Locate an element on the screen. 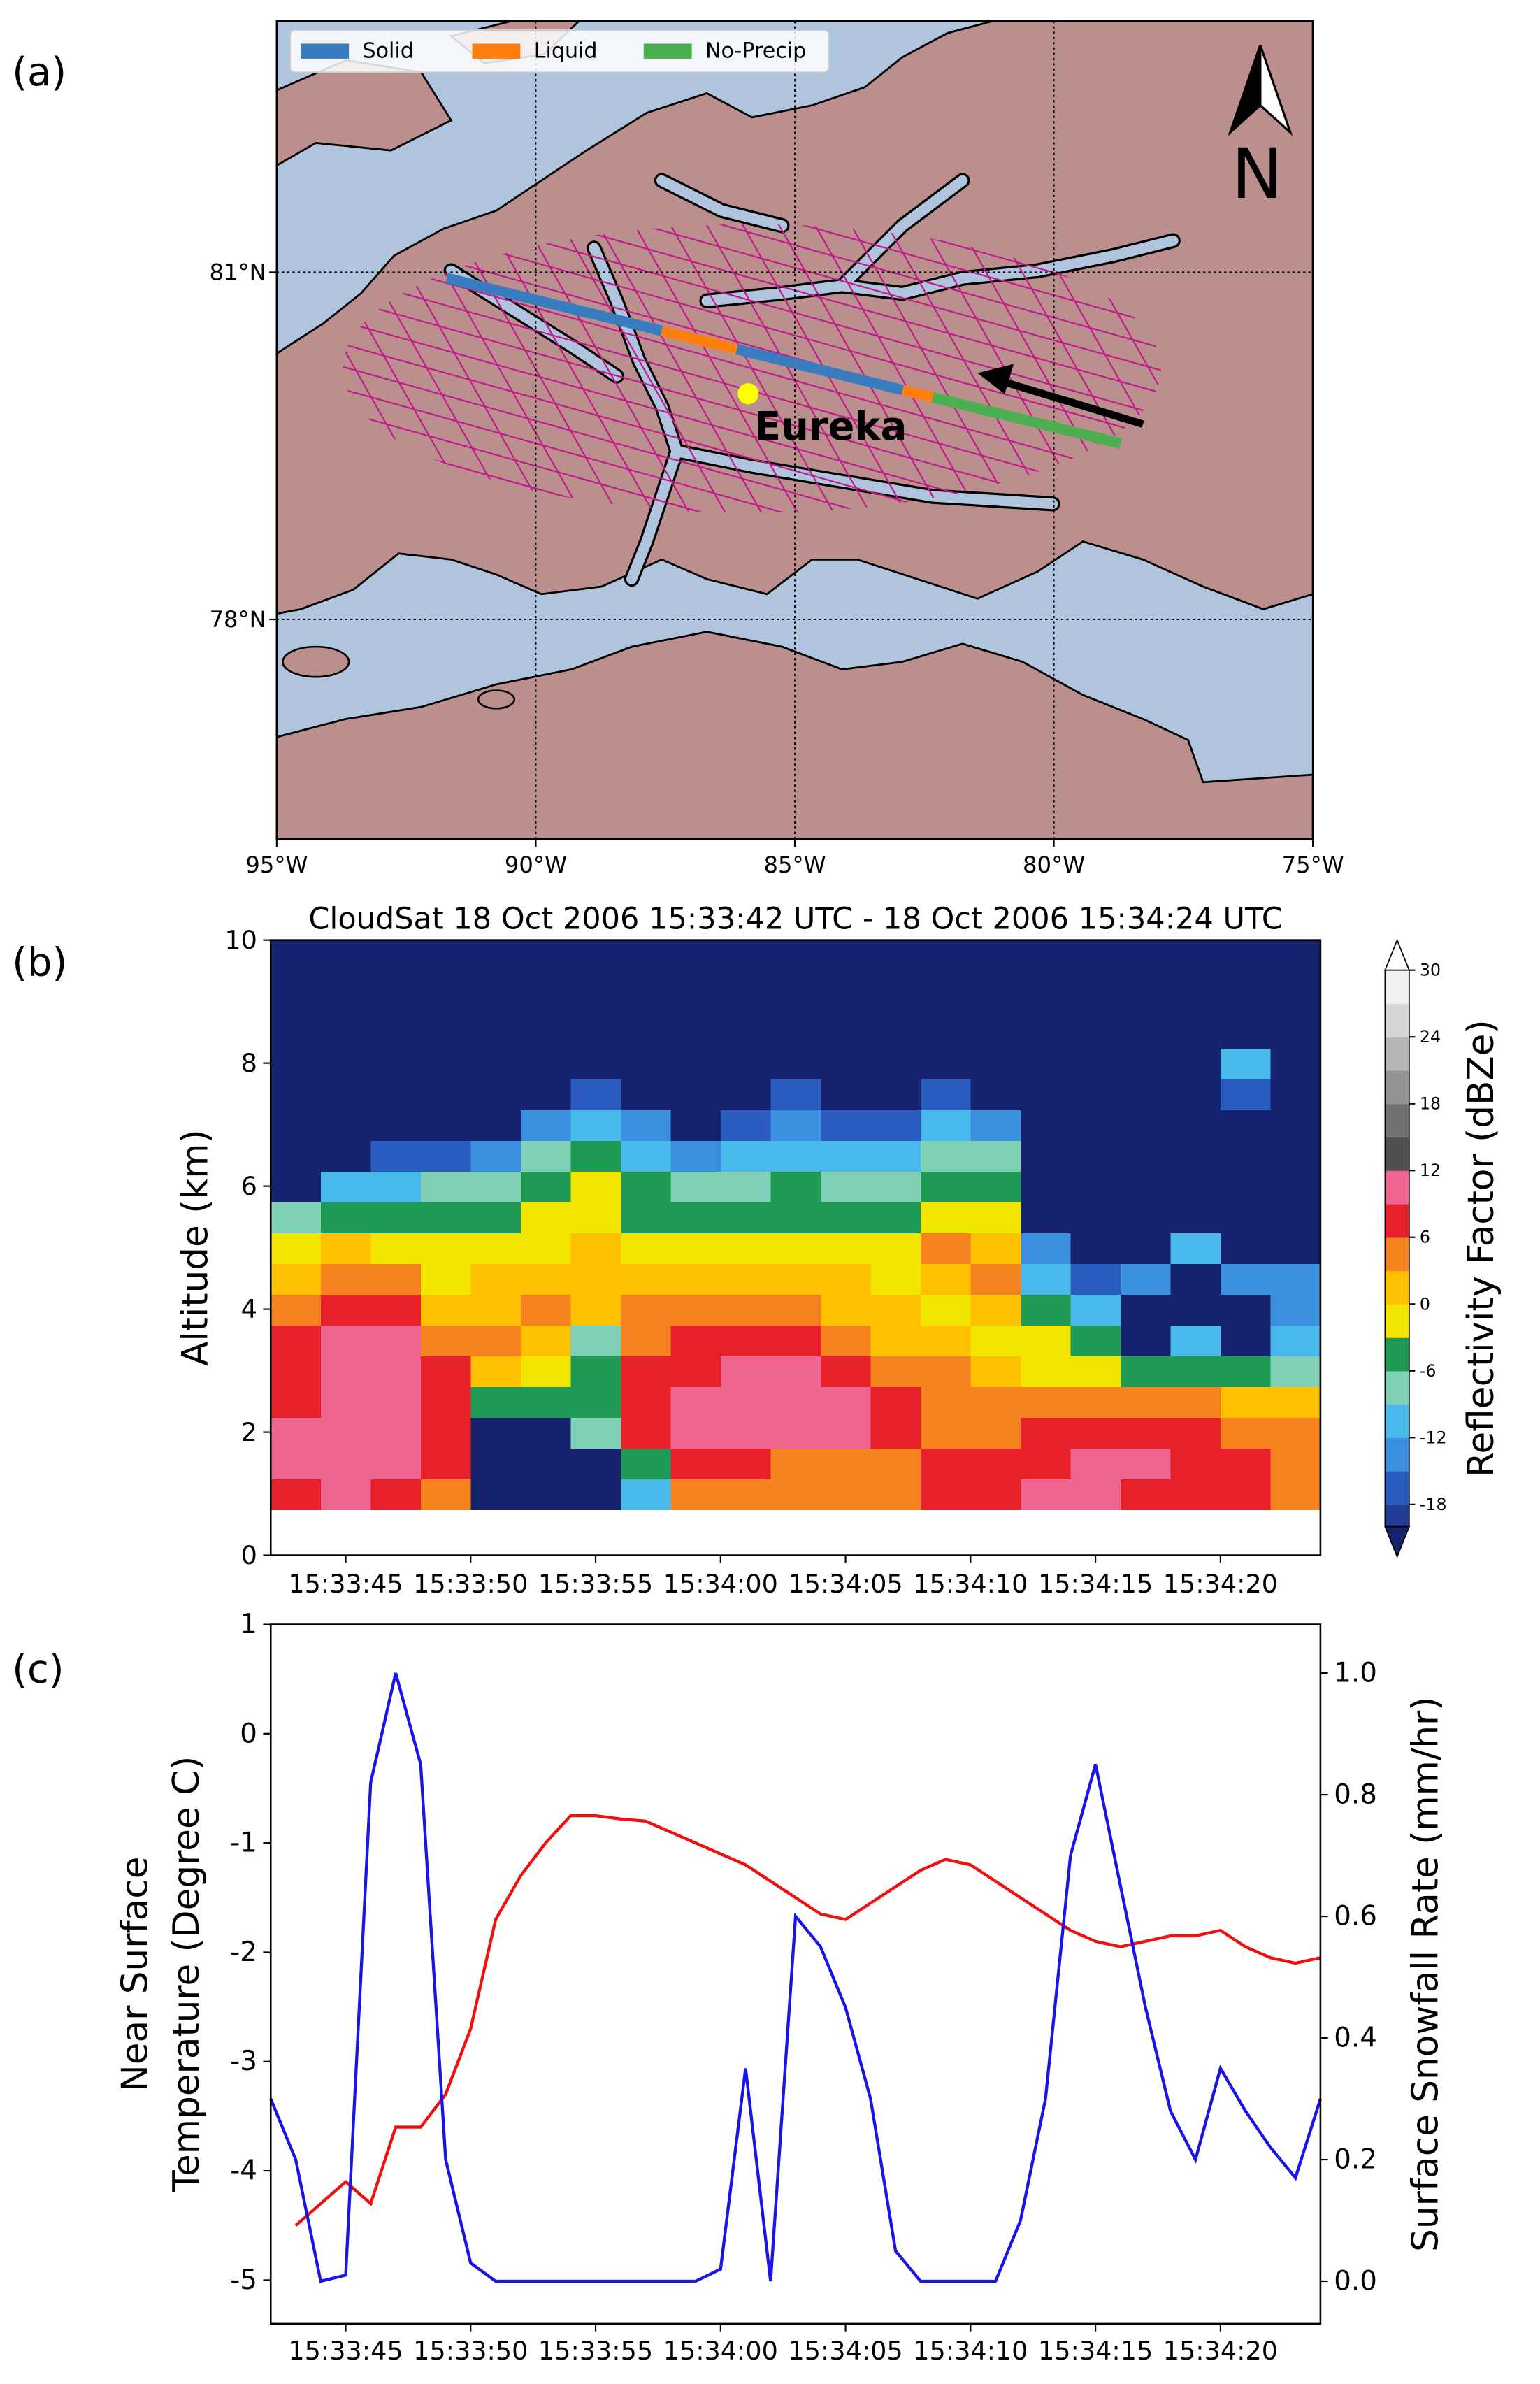 This screenshot has height=2384, width=1540. y-tick-label: -4 is located at coordinates (243, 2171).